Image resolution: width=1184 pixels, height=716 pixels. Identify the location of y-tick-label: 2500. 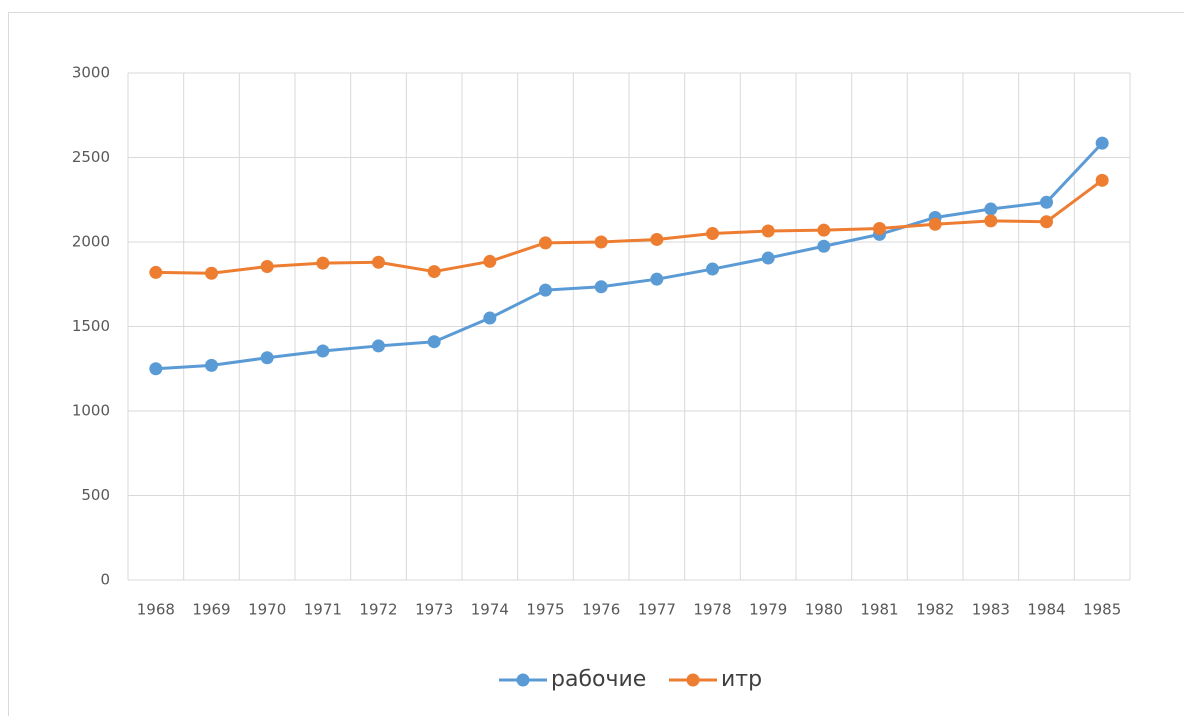
(91, 157).